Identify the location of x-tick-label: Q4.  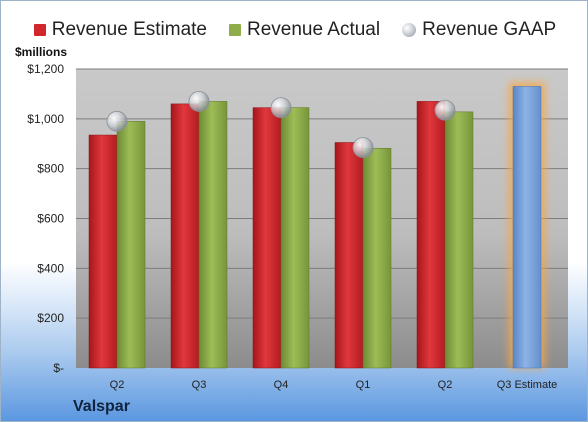
(281, 385).